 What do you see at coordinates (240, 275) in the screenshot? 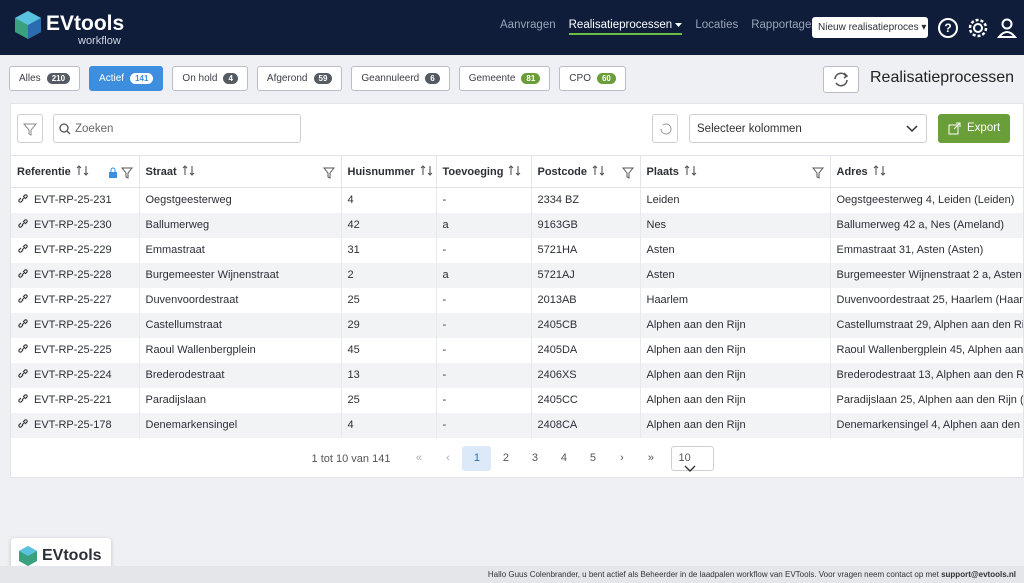
I see `cell: Burgemeester Wijnenstraat` at bounding box center [240, 275].